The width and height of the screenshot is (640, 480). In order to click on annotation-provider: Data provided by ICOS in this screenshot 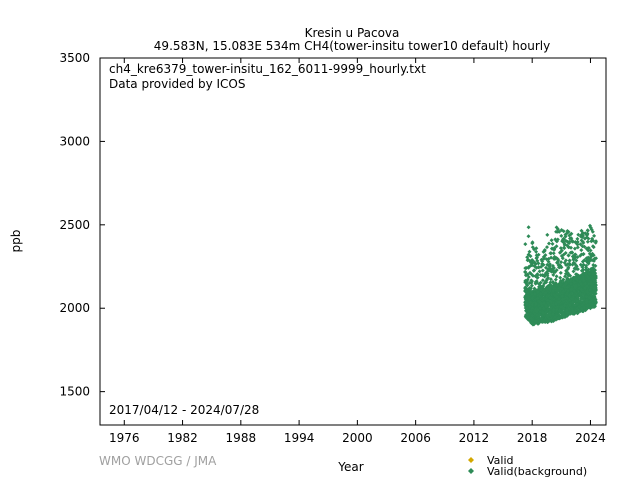, I will do `click(177, 84)`.